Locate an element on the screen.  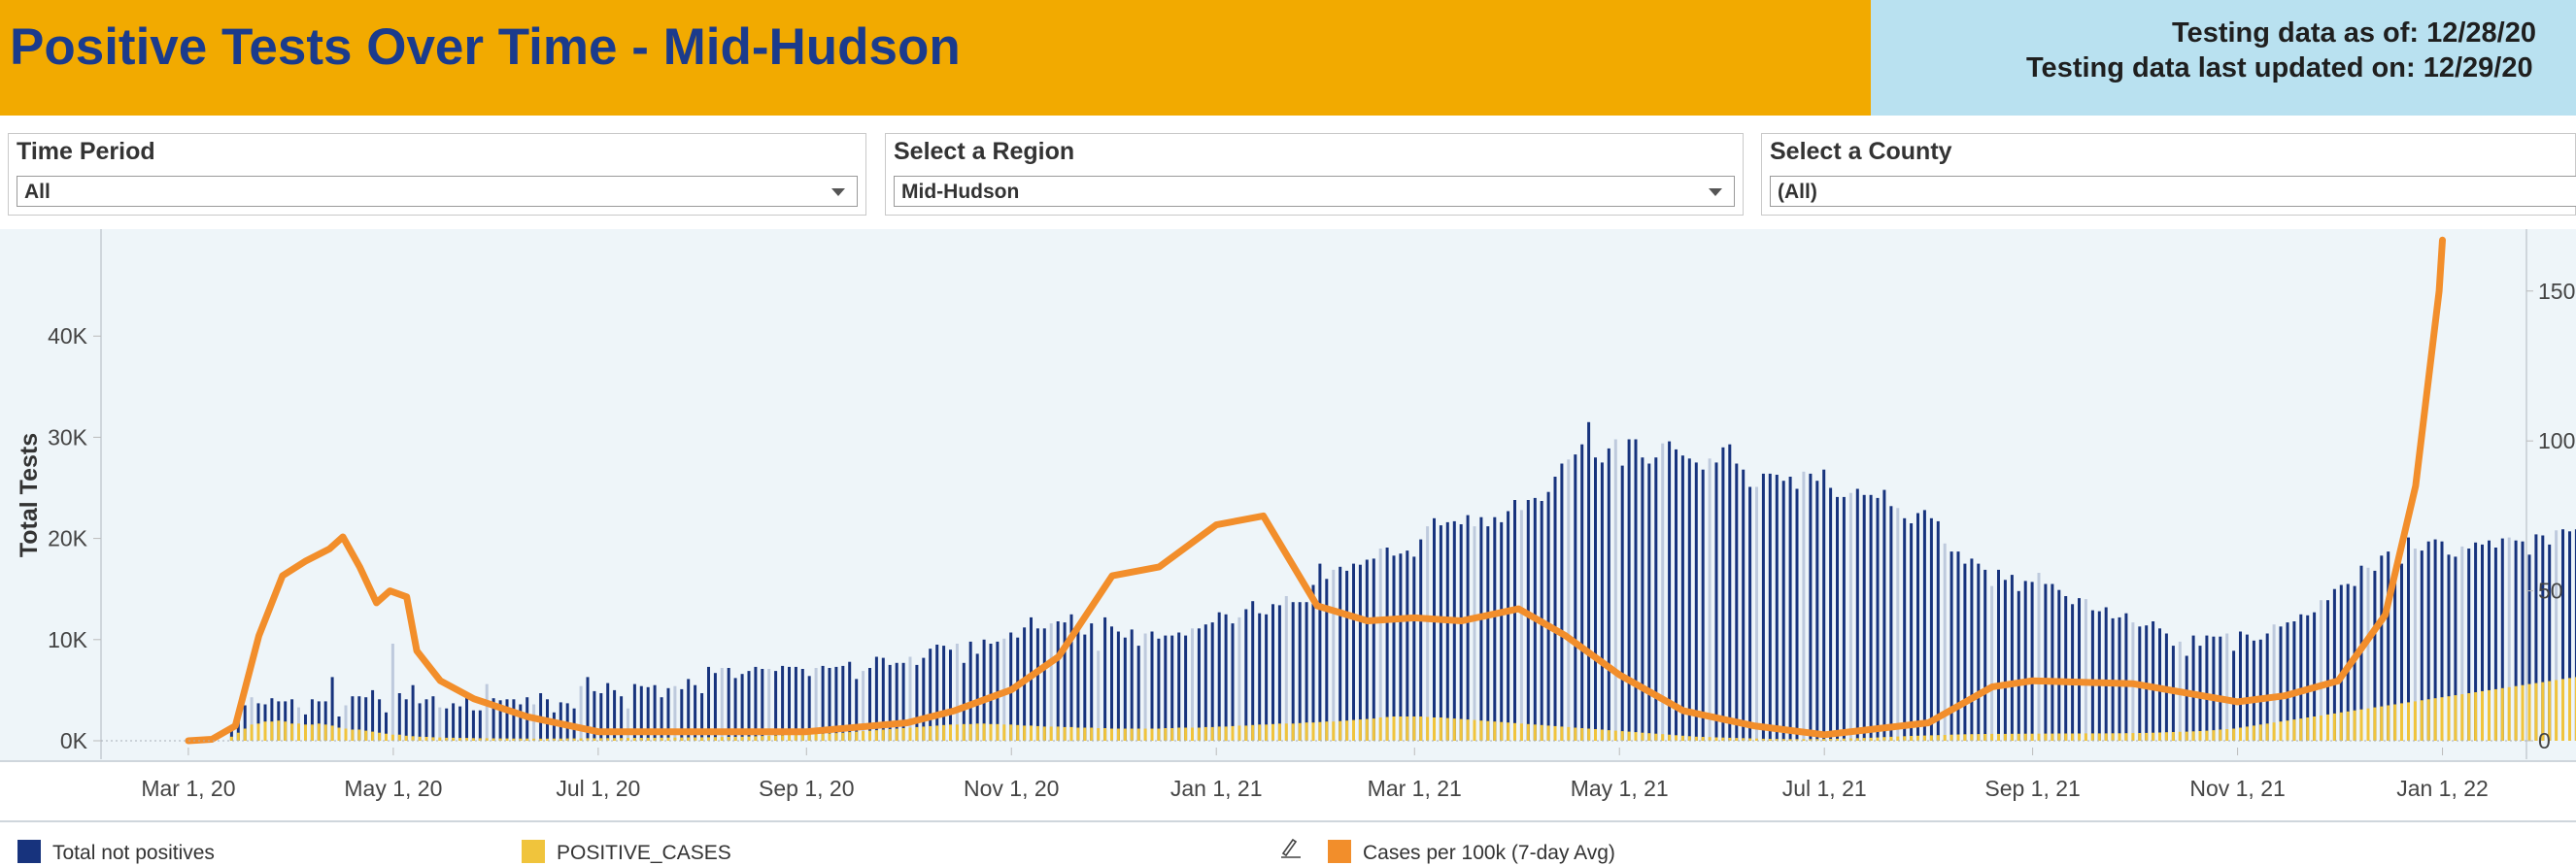
testing-data-as-of: Testing data as of: 12/28/20 is located at coordinates (2354, 33).